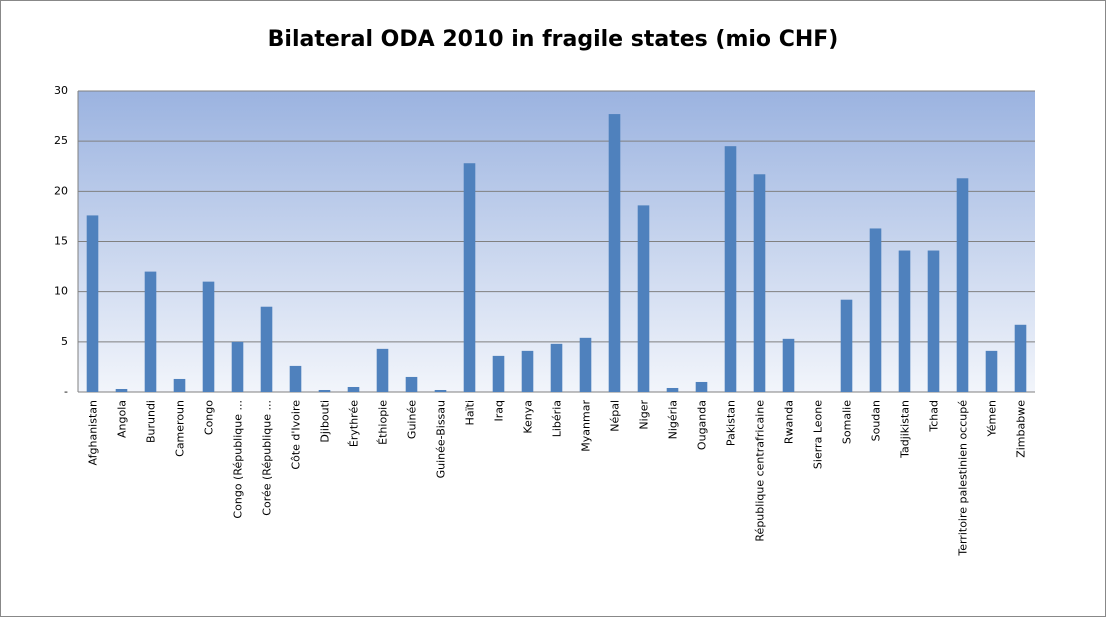 This screenshot has width=1106, height=617. Describe the element at coordinates (61, 190) in the screenshot. I see `y-tick-label: 20` at that location.